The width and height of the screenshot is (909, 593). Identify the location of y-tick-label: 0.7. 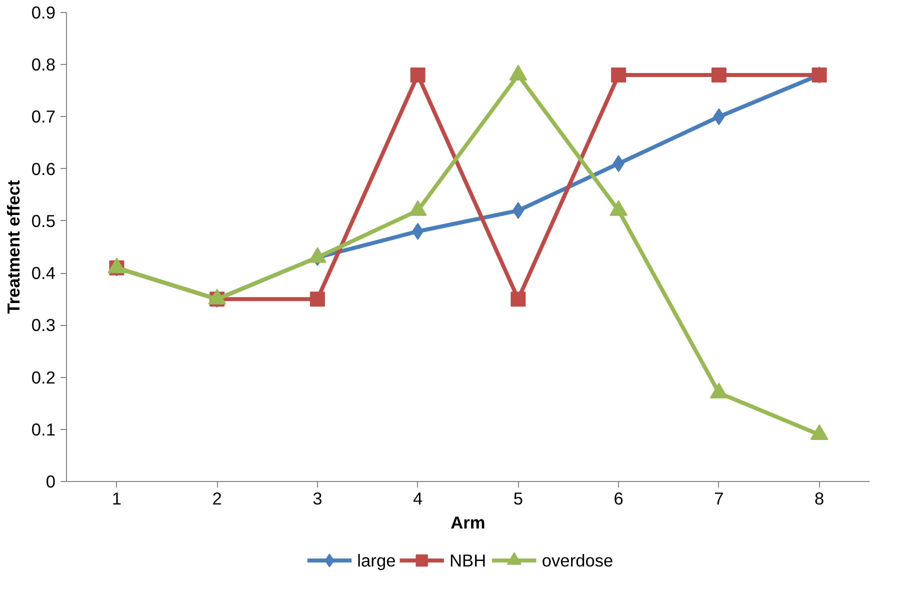
(43, 116).